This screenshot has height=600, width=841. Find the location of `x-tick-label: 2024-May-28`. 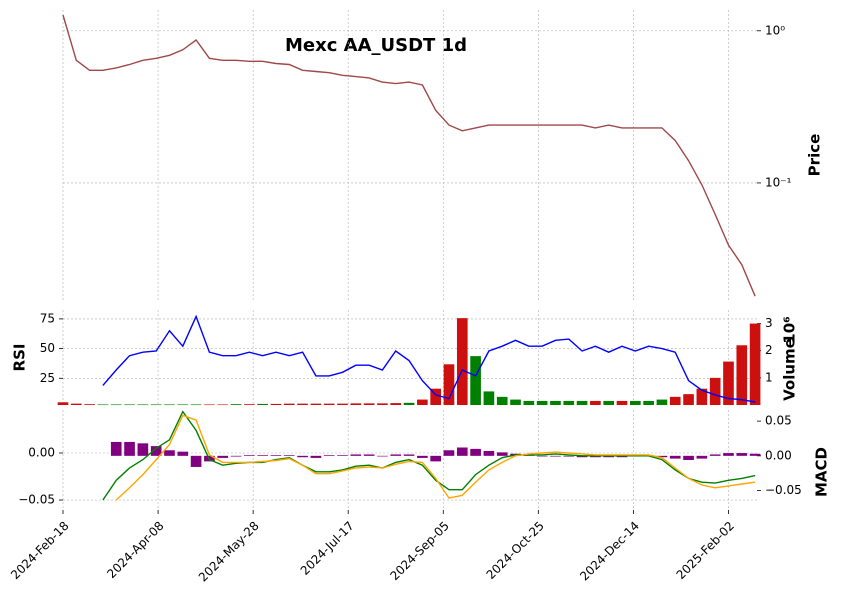

x-tick-label: 2024-May-28 is located at coordinates (229, 552).